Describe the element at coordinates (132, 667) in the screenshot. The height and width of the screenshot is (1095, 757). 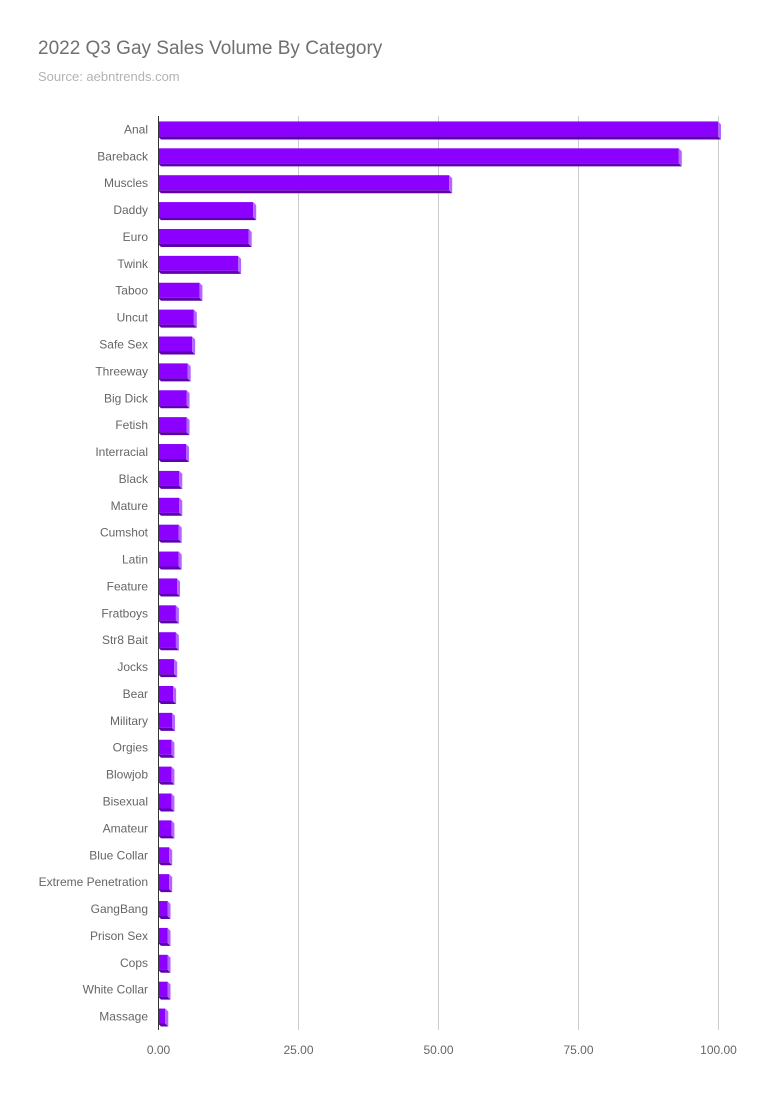
I see `category-label: Jocks` at that location.